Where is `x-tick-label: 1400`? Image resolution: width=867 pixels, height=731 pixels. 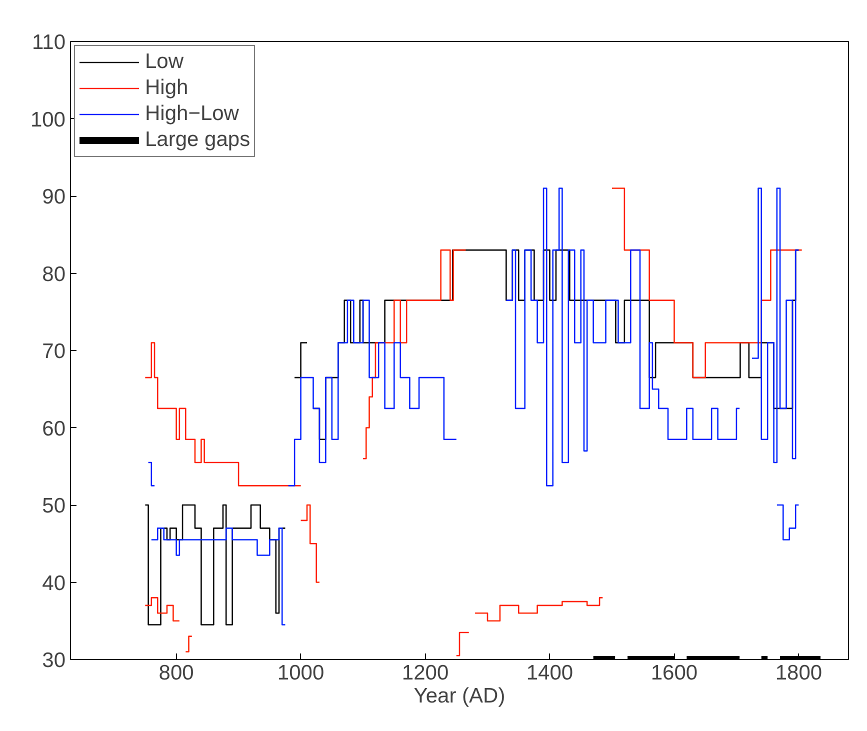 x-tick-label: 1400 is located at coordinates (550, 673).